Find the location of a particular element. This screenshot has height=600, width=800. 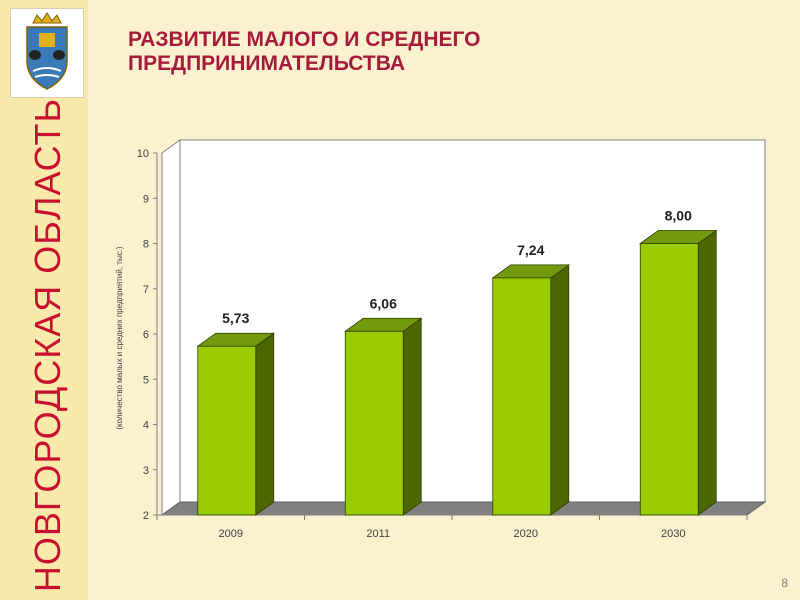

bar-2030: 8,00 is located at coordinates (678, 362).